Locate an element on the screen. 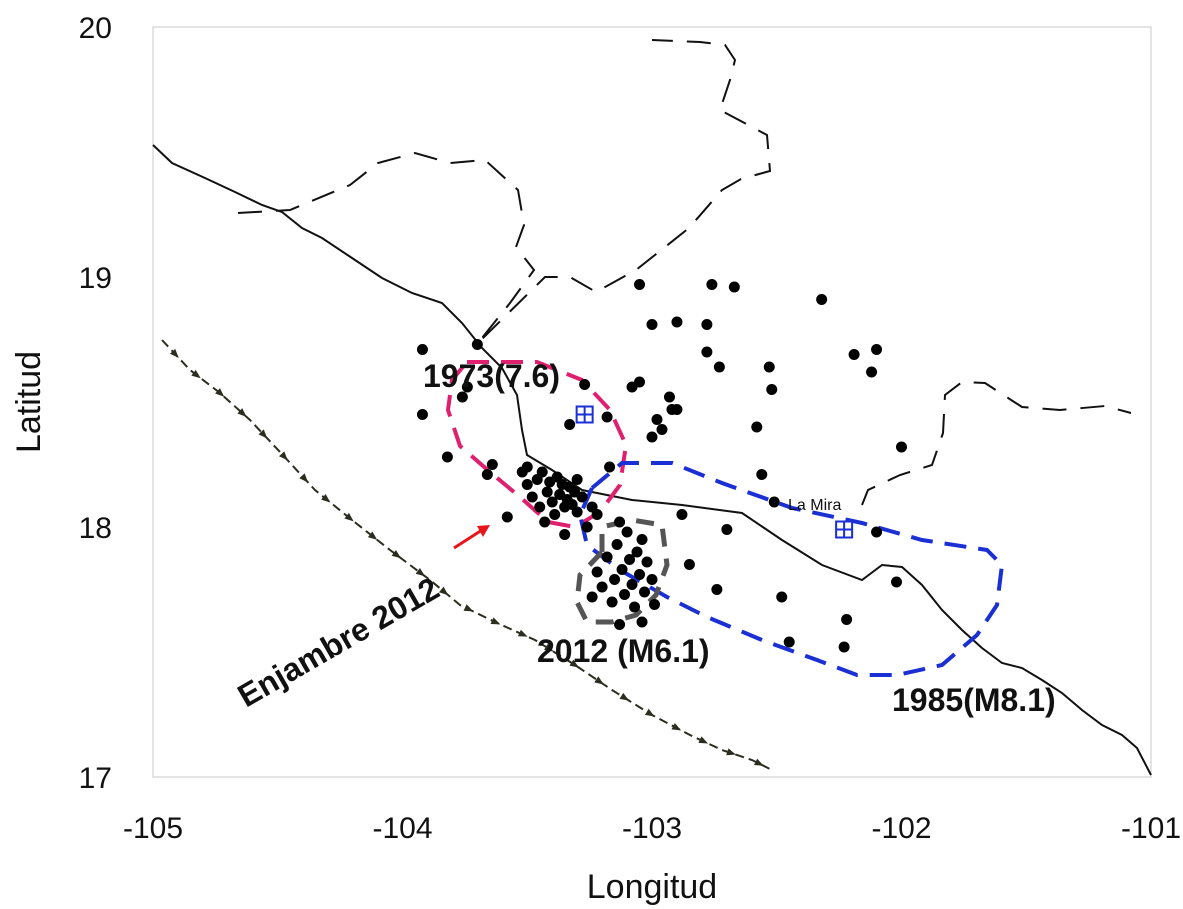 The image size is (1183, 909). y-tick-label: 17 is located at coordinates (95, 778).